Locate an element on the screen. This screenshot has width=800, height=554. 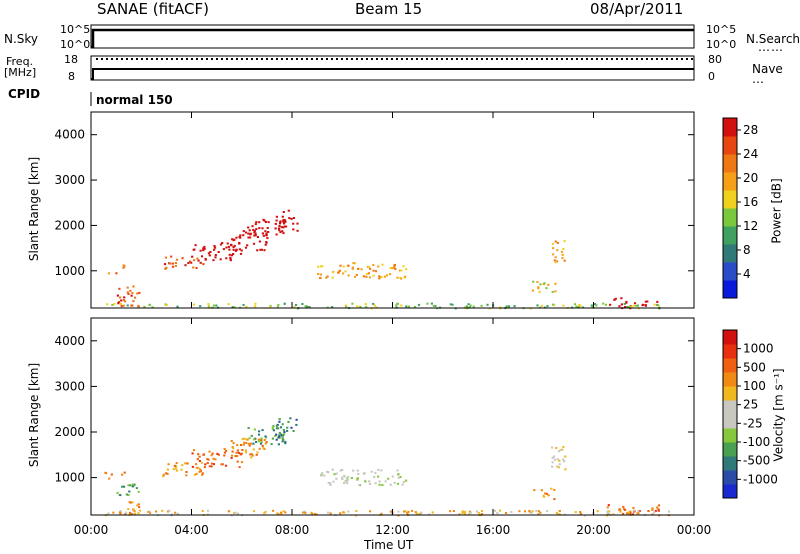
nsearch-tick-top: 10^5 is located at coordinates (721, 29).